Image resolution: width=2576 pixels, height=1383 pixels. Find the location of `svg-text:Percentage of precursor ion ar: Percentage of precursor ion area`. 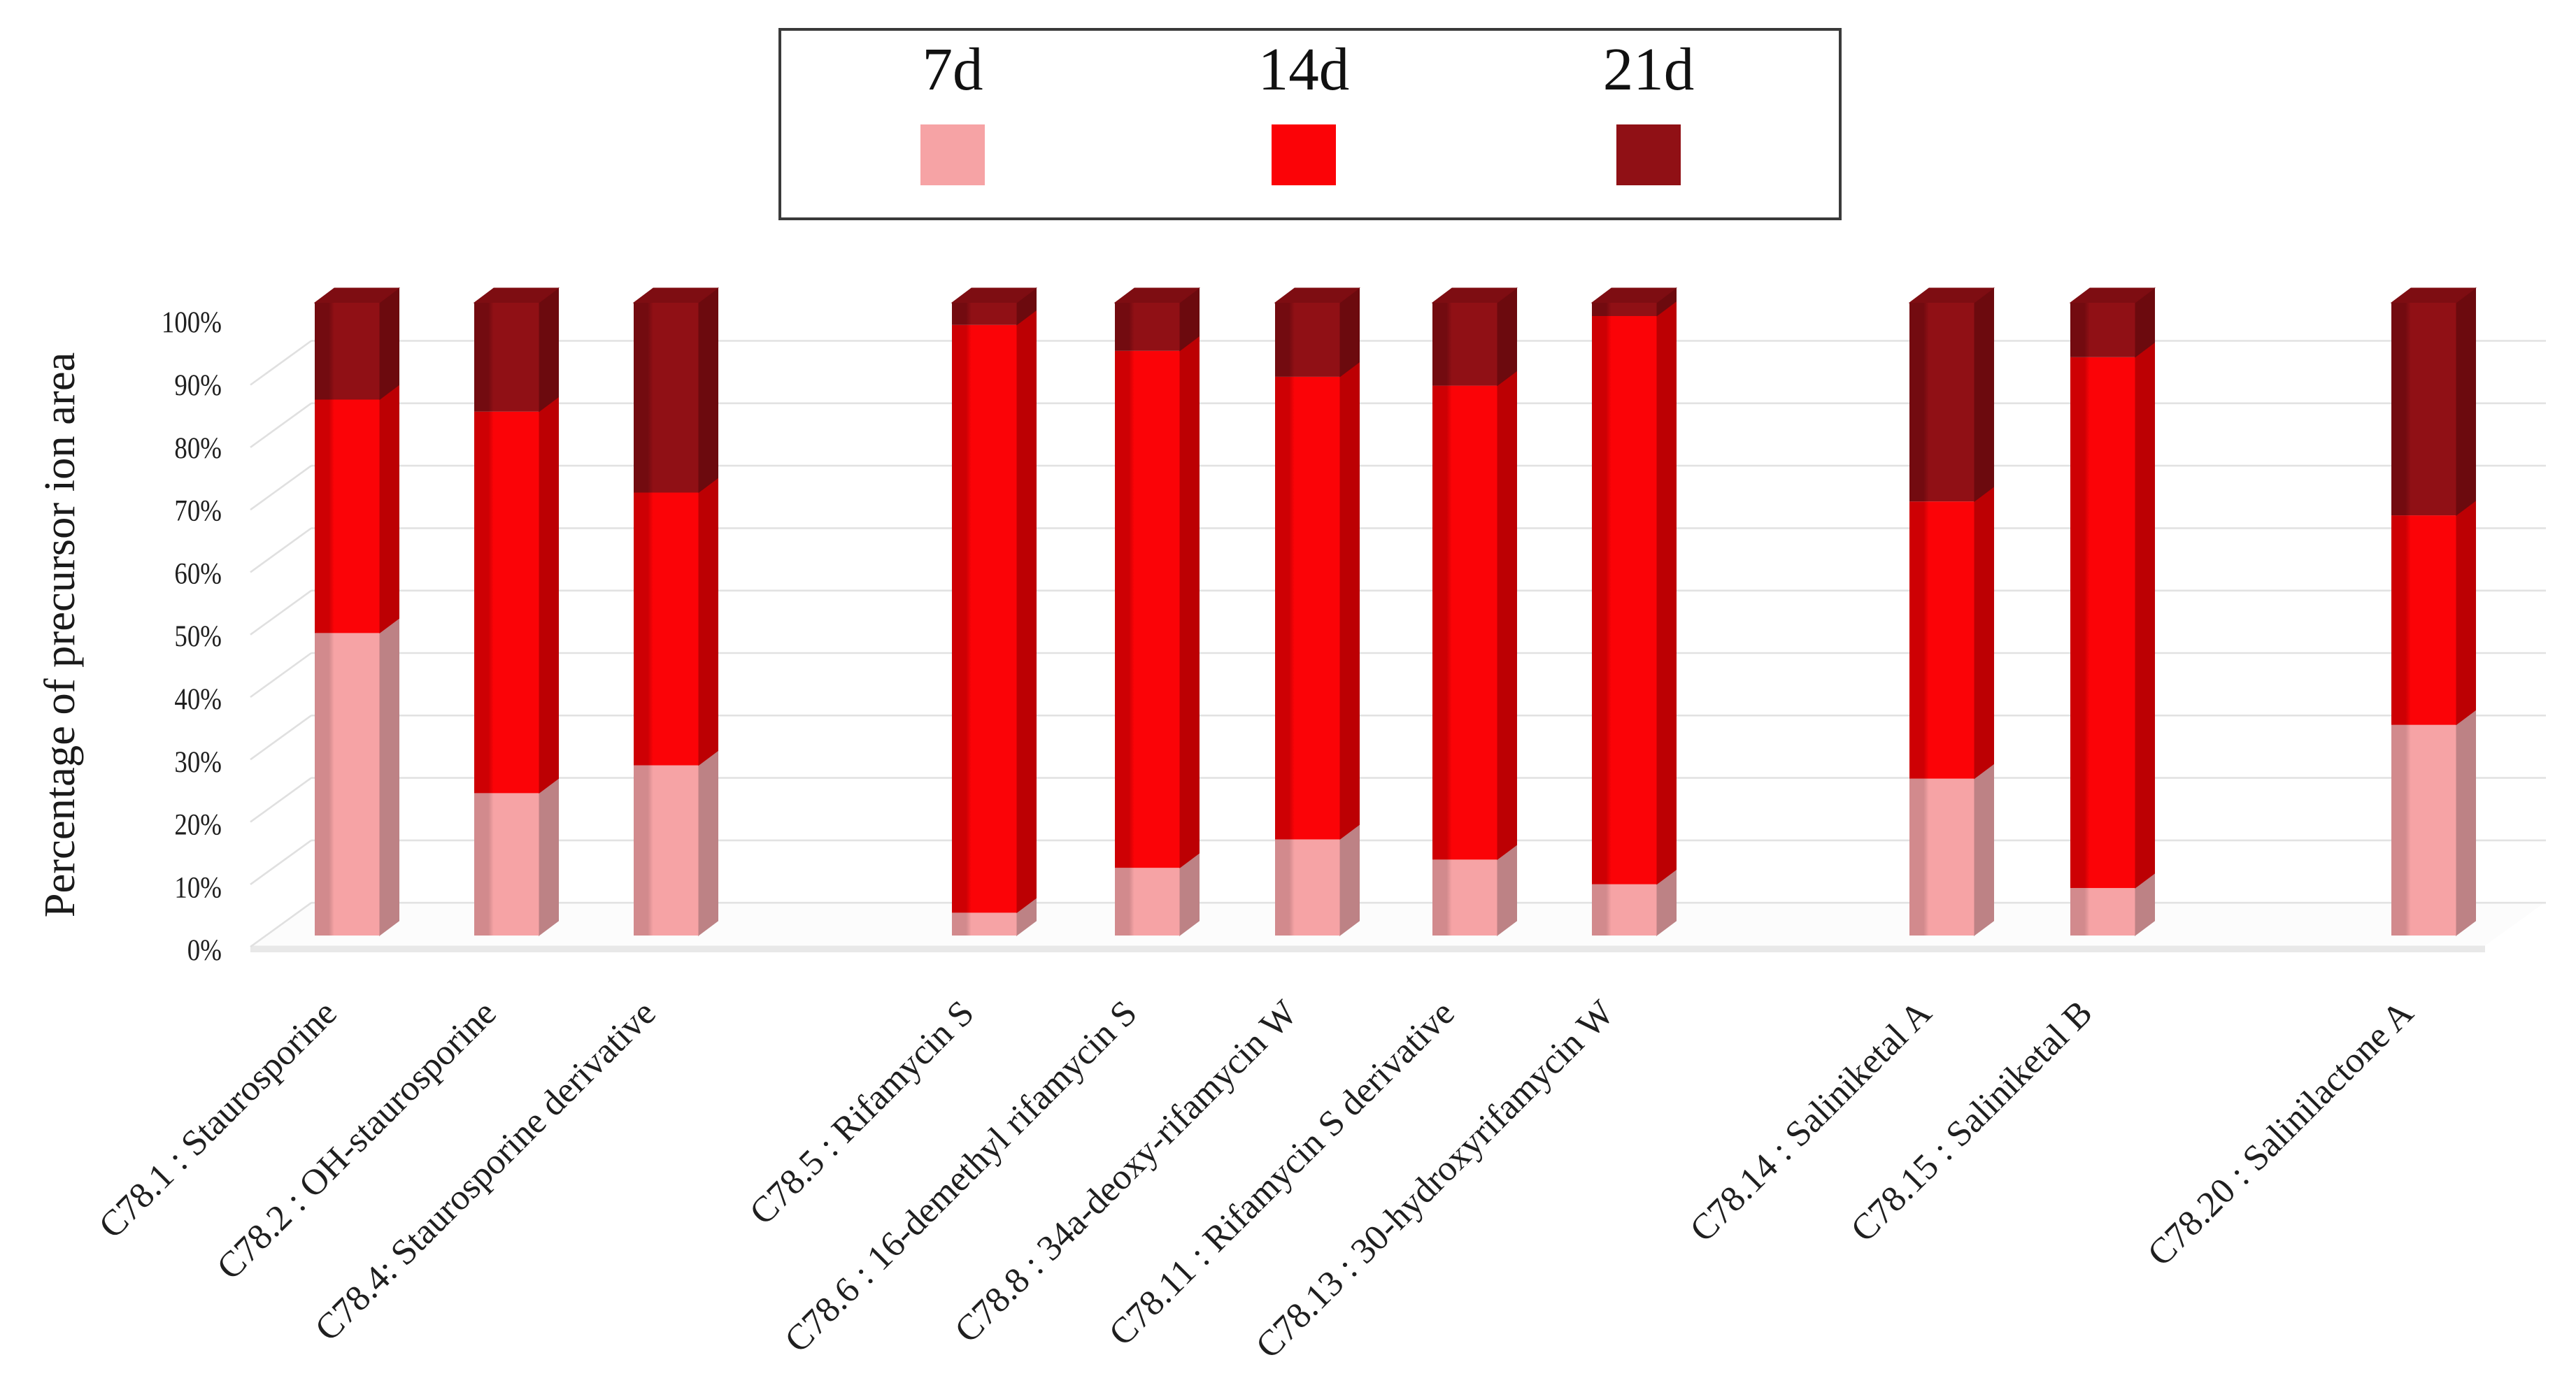

svg-text:Percentage of precursor ion ar: Percentage of precursor ion area is located at coordinates (59, 635).